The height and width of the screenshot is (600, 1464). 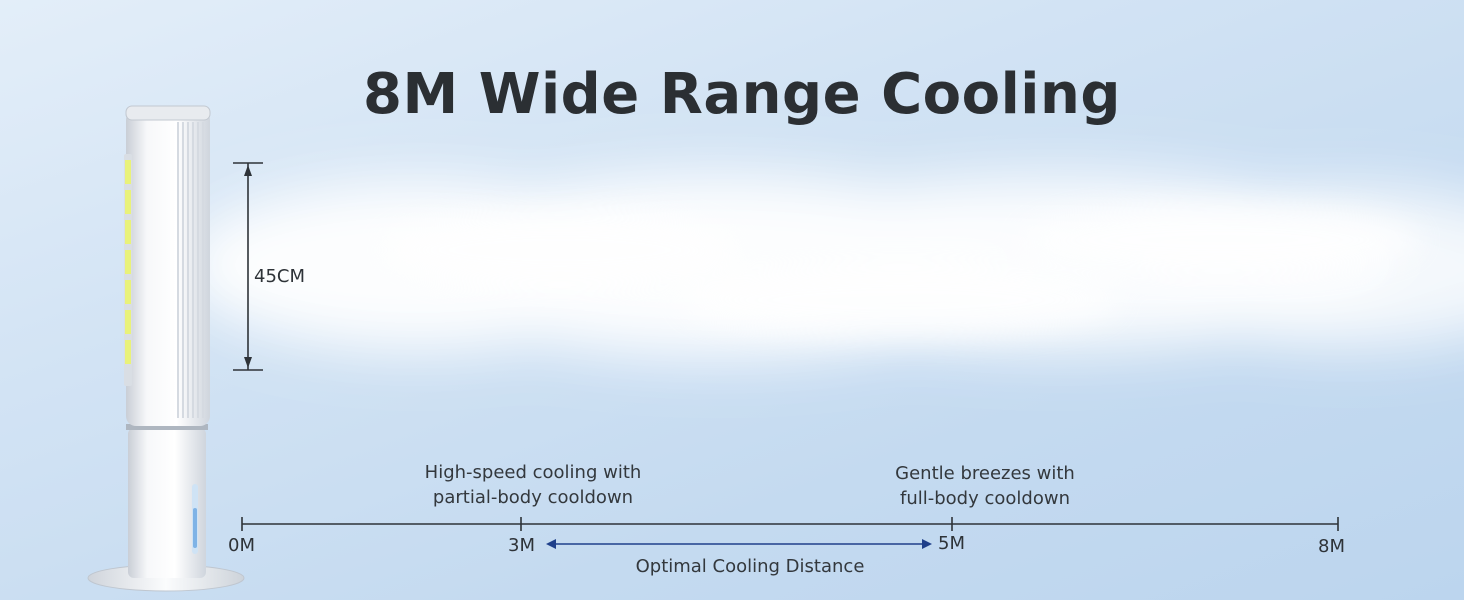 What do you see at coordinates (521, 545) in the screenshot?
I see `distance-label-3m: 3M` at bounding box center [521, 545].